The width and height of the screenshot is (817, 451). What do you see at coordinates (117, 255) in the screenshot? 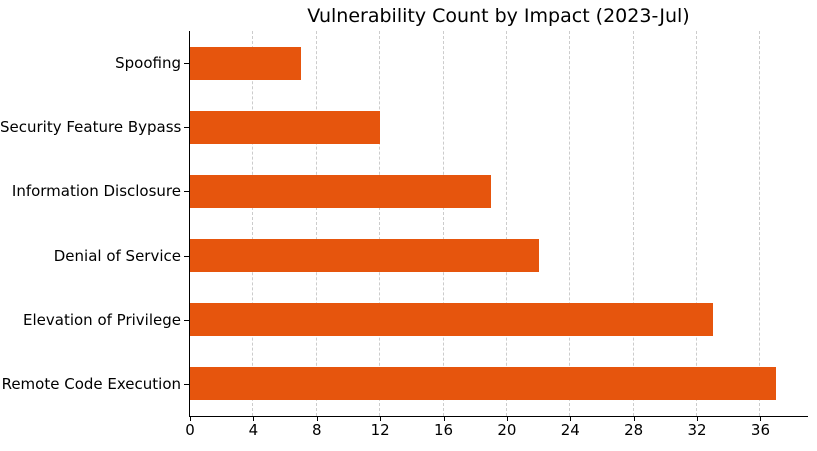
I see `y-tick-label: Denial of Service` at bounding box center [117, 255].